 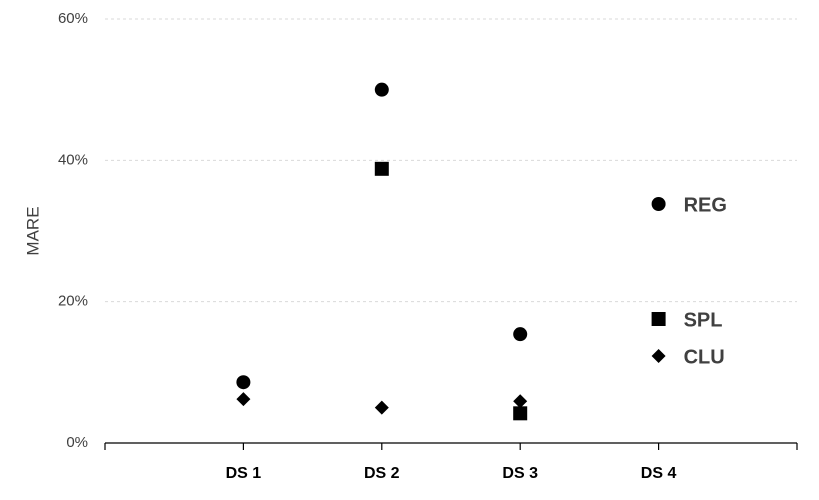 What do you see at coordinates (520, 473) in the screenshot?
I see `x-tick-label: DS 3` at bounding box center [520, 473].